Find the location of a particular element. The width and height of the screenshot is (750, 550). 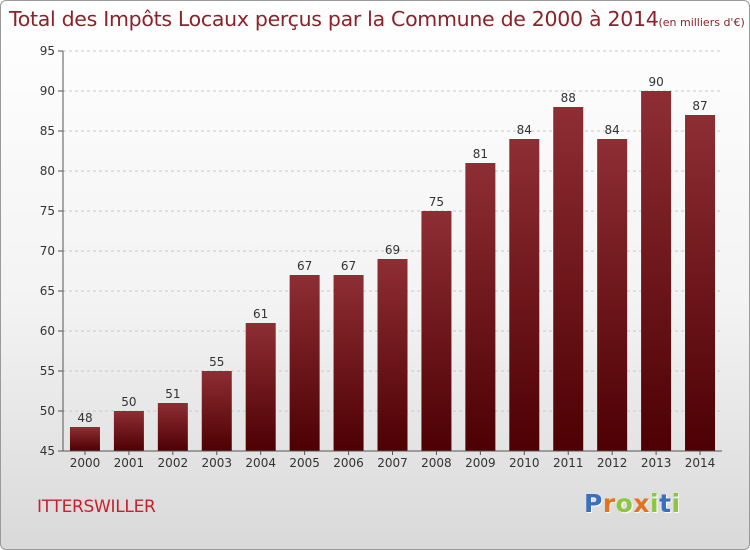

commune-name: ITTERSWILLER is located at coordinates (96, 507).